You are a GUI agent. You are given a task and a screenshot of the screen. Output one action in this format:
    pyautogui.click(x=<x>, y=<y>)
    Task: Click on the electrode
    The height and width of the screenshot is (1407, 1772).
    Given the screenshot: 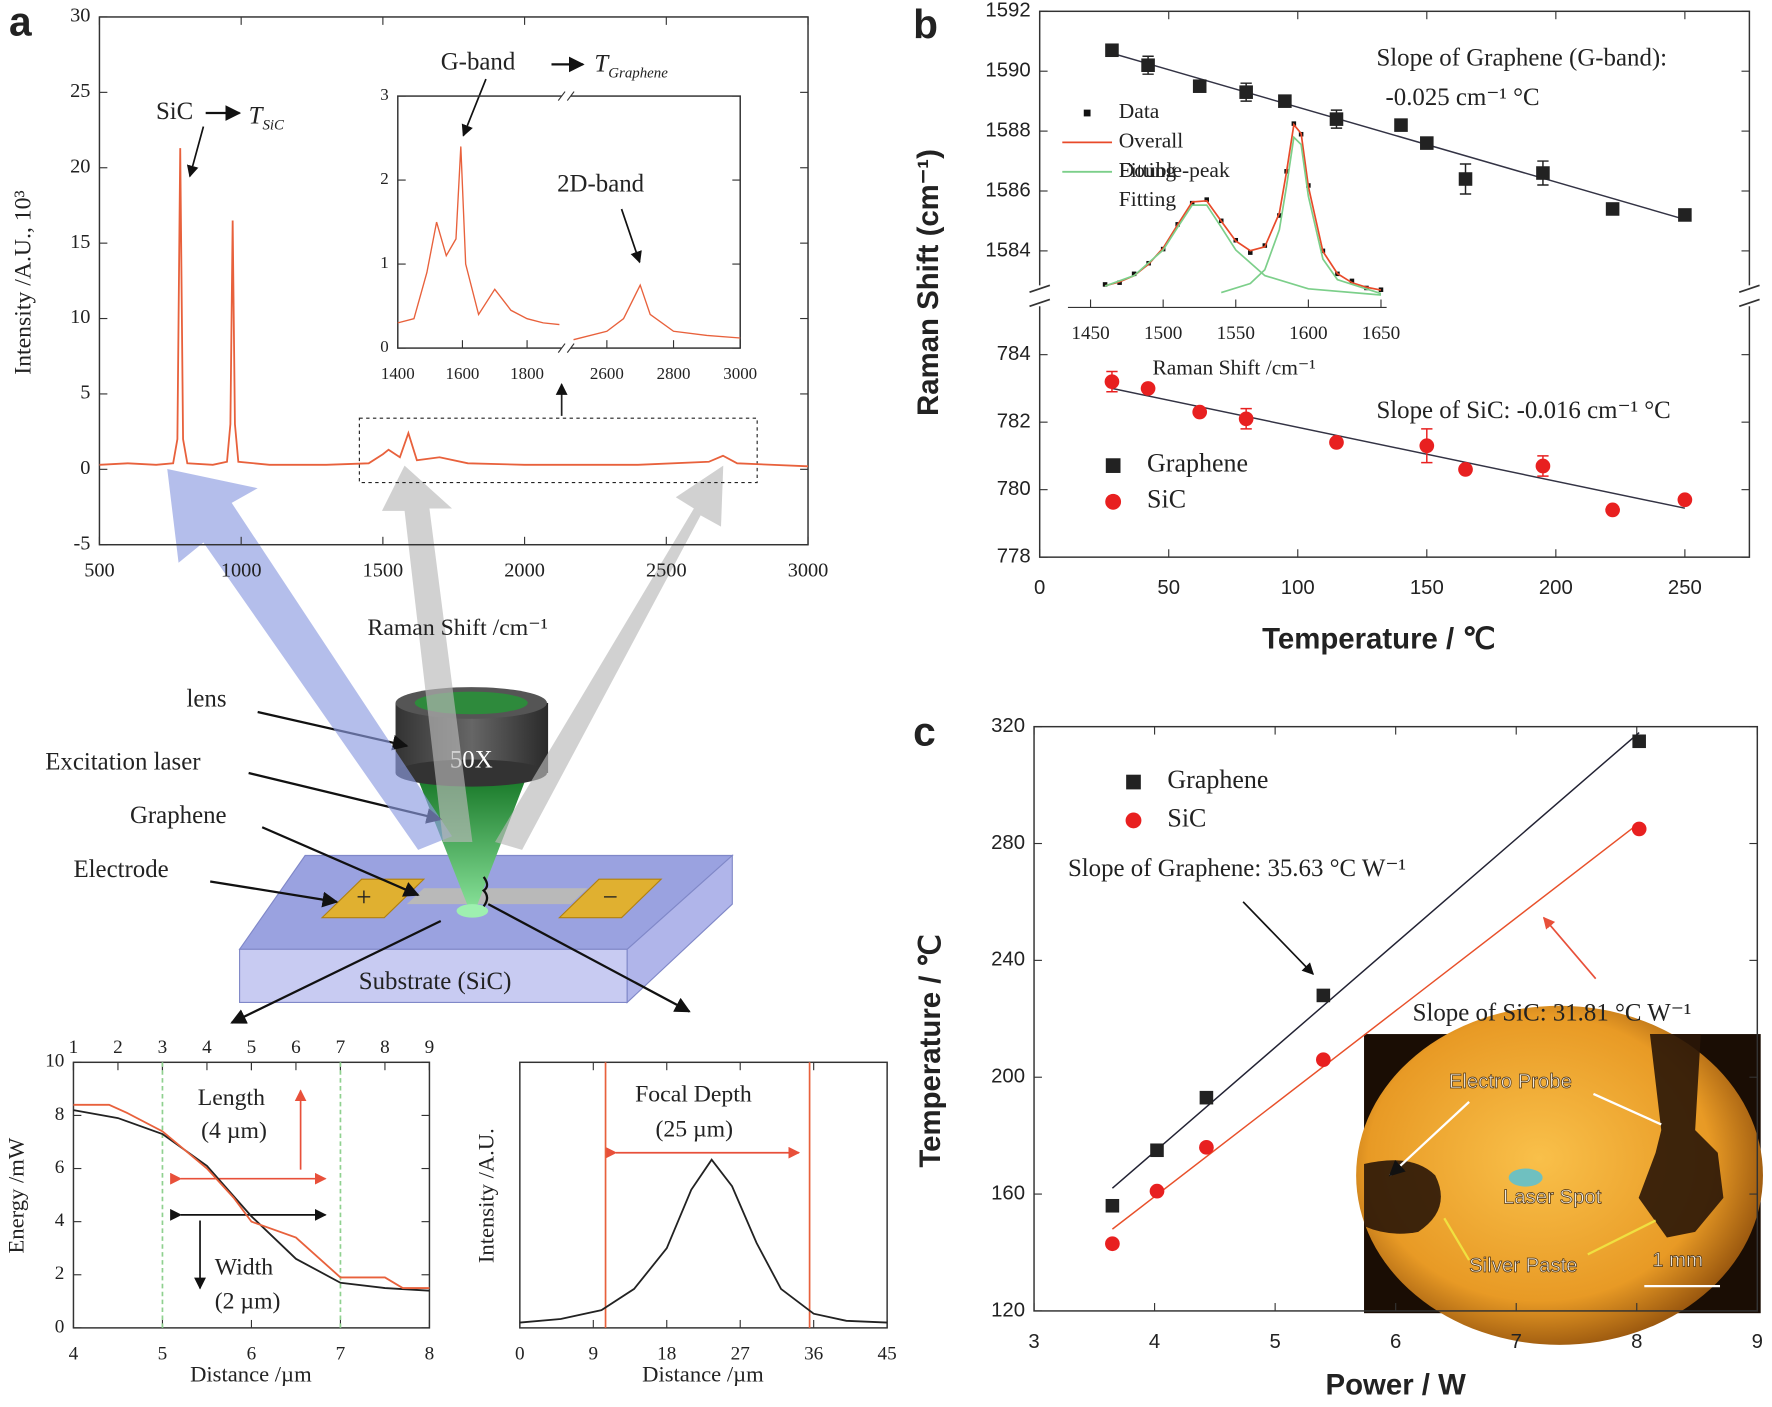 What is the action you would take?
    pyautogui.click(x=610, y=898)
    